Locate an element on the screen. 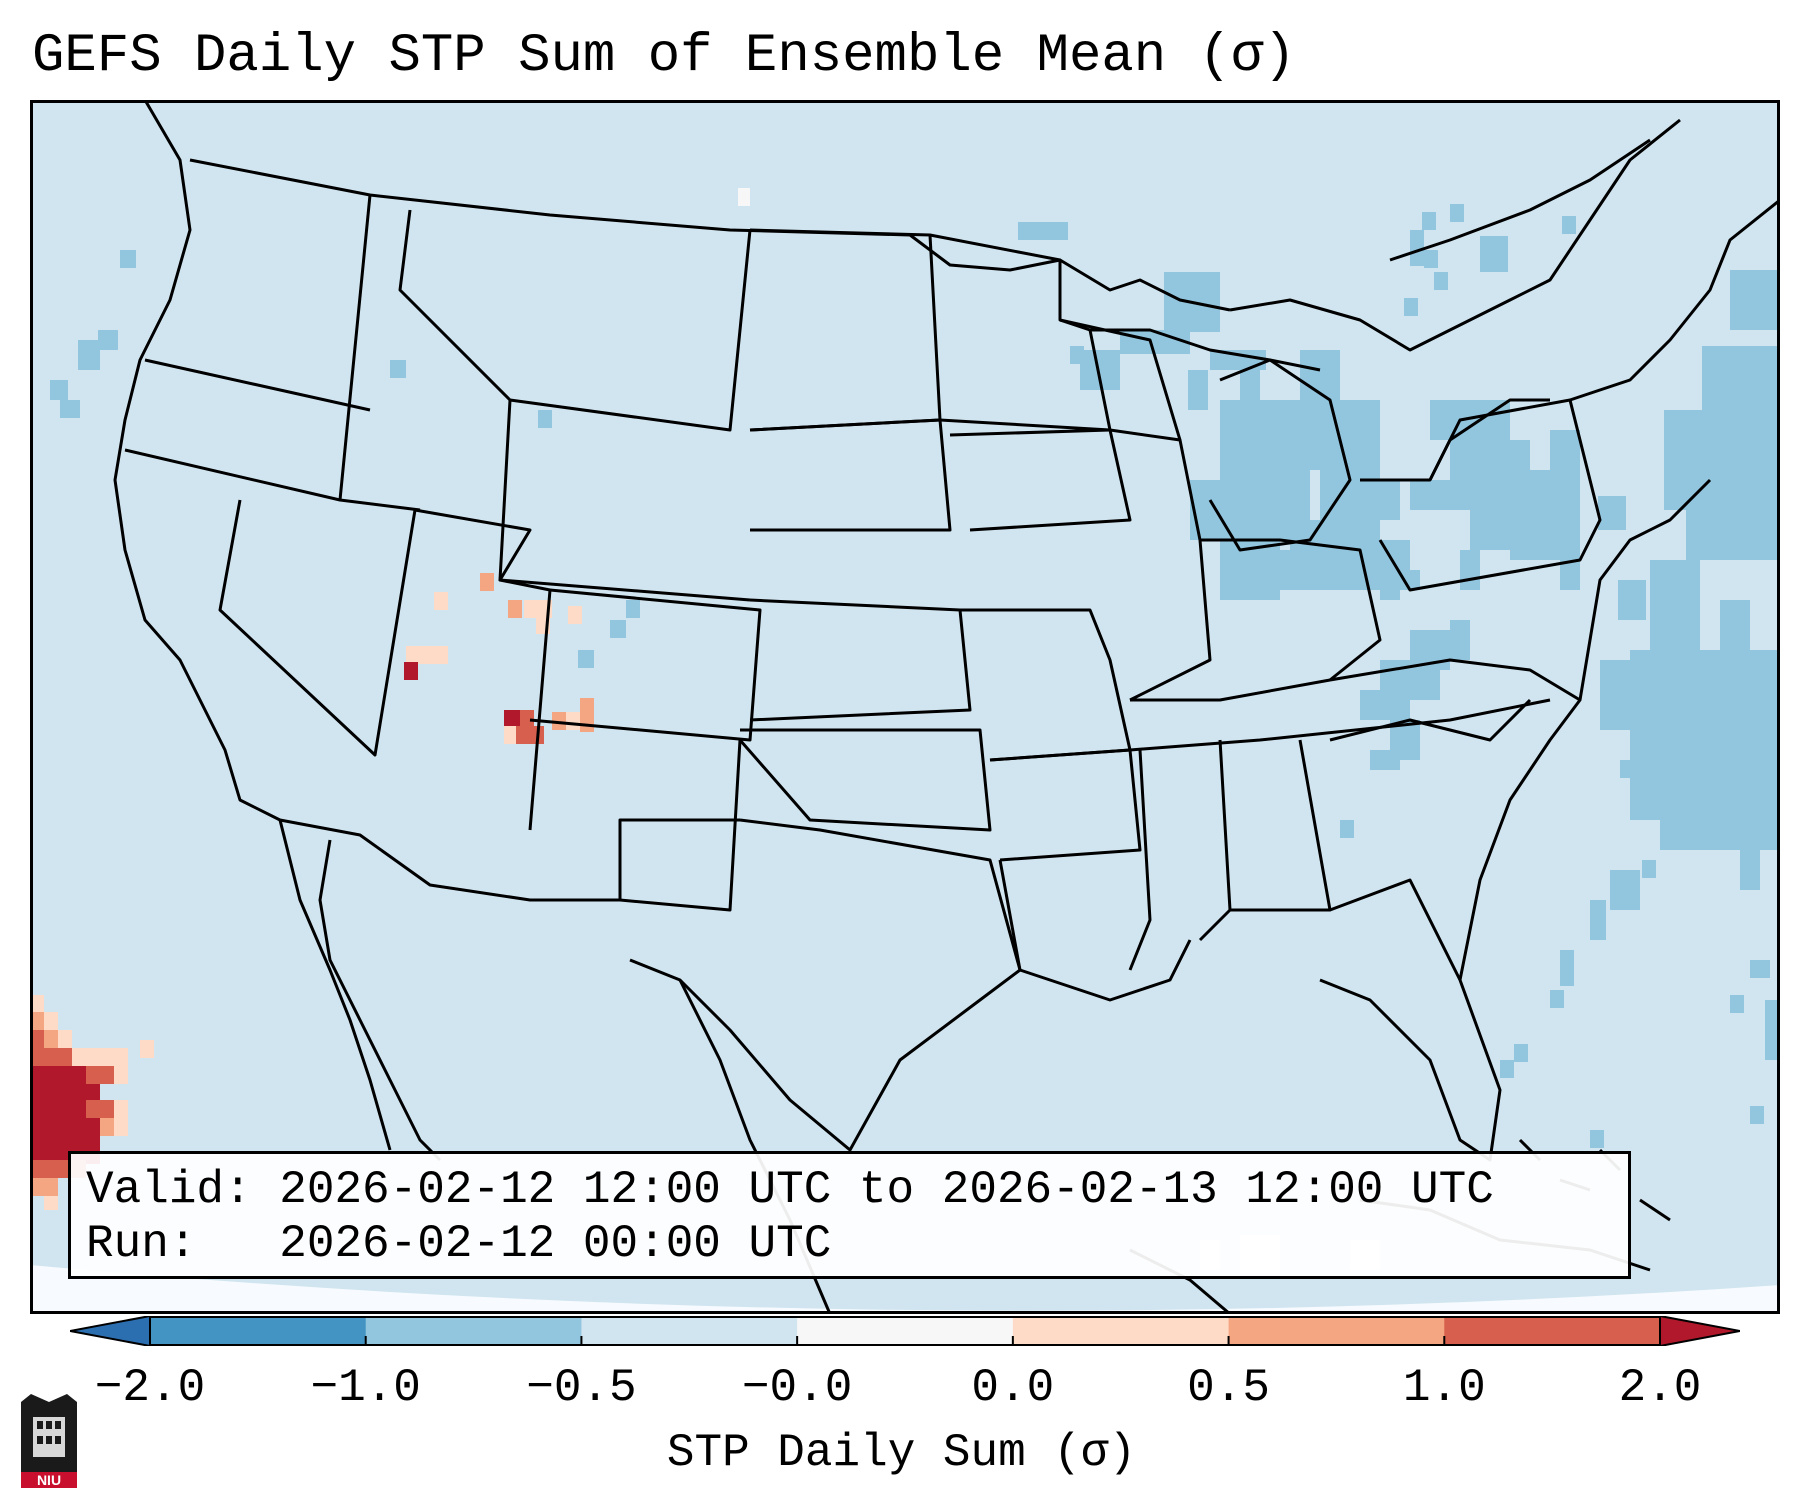 Image resolution: width=1803 pixels, height=1506 pixels. wi-mi is located at coordinates (1120, 379).